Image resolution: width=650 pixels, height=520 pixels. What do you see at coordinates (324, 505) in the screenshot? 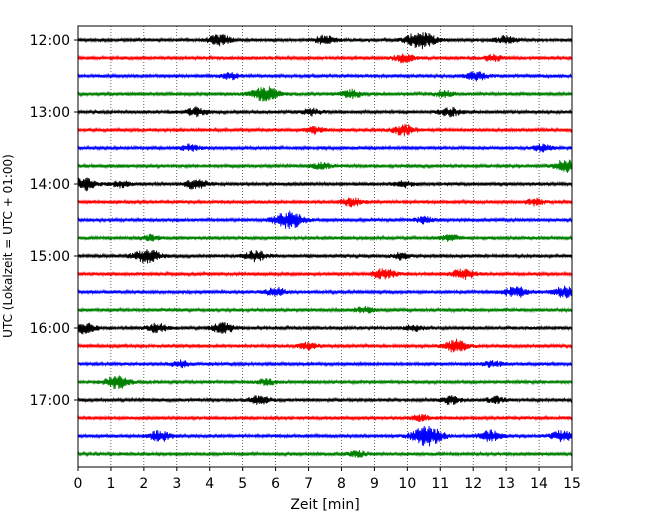
I see `x-axis-label: Zeit [min]` at bounding box center [324, 505].